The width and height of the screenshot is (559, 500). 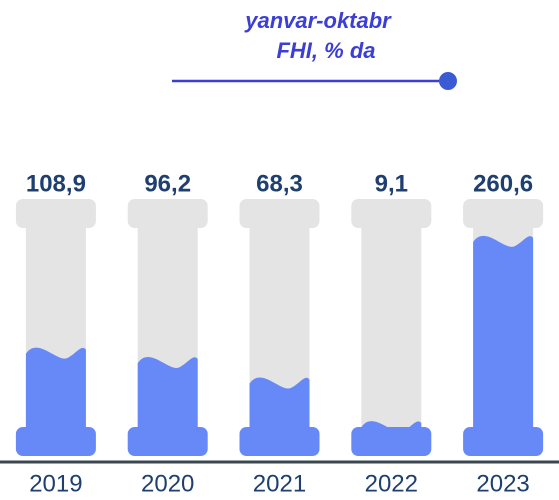 What do you see at coordinates (279, 183) in the screenshot?
I see `value-label: 68,3` at bounding box center [279, 183].